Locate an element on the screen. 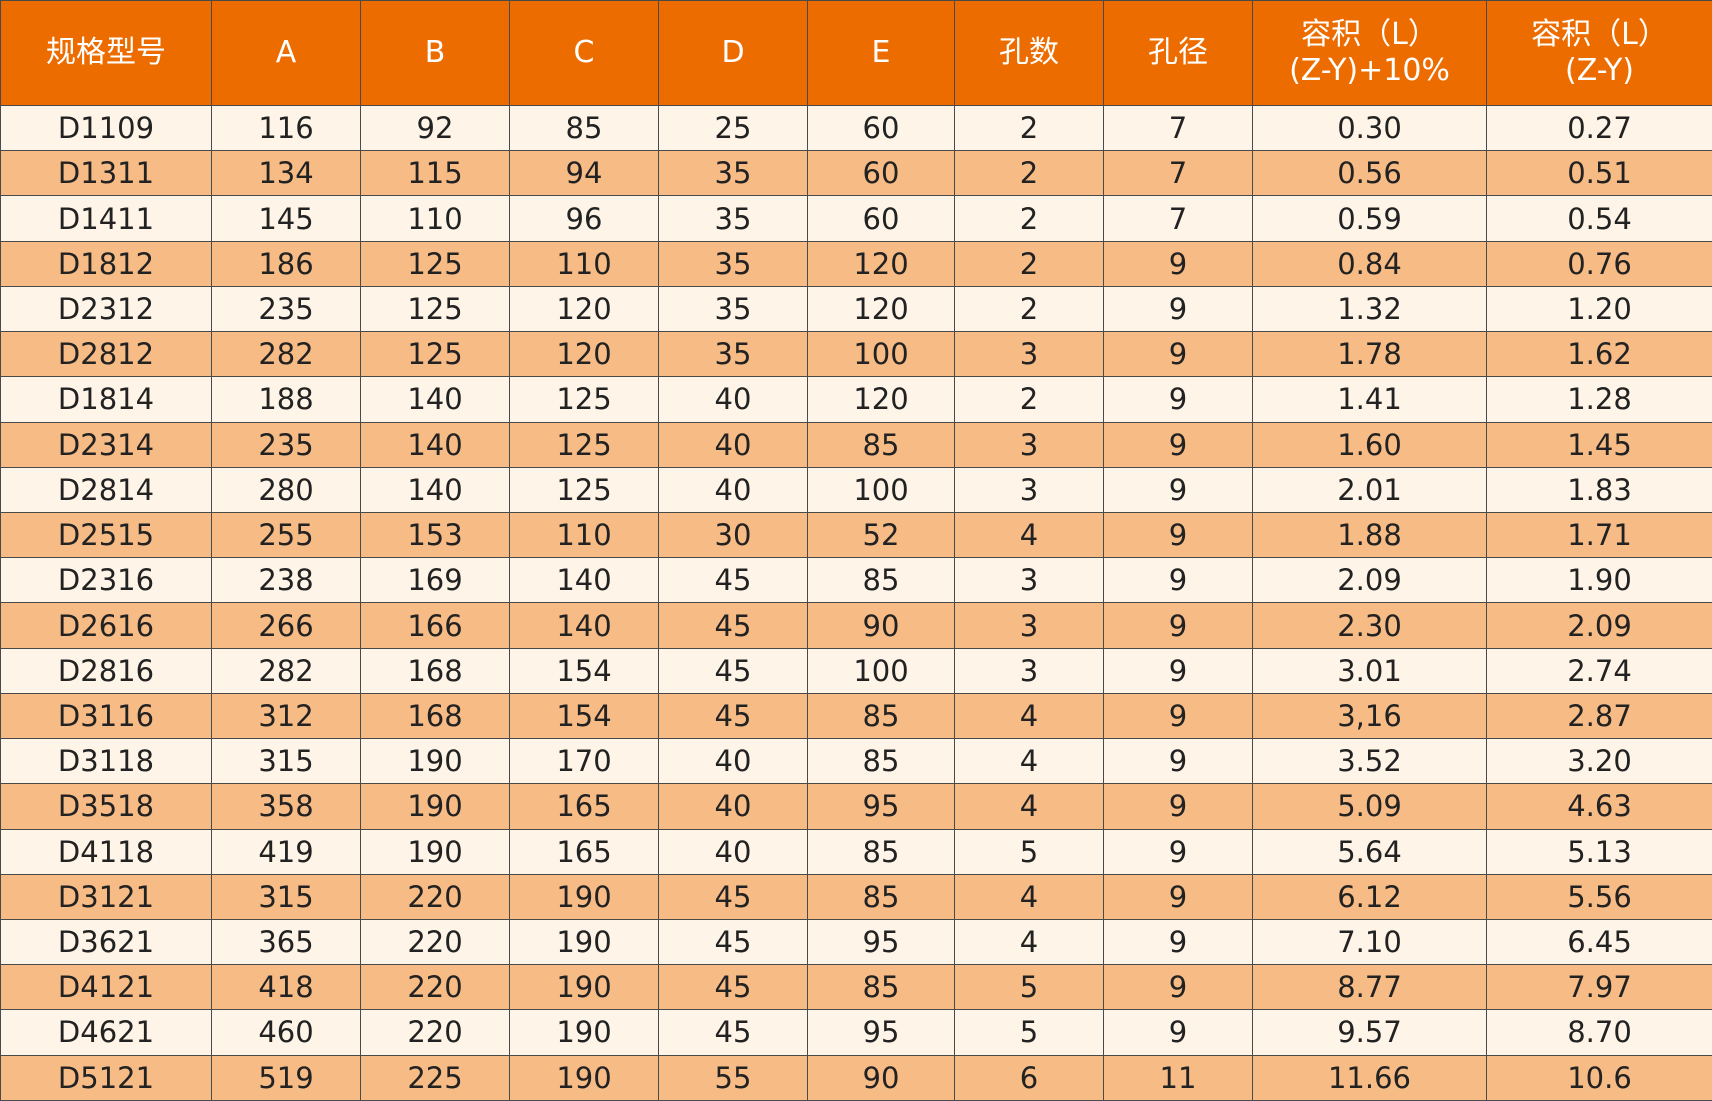 The width and height of the screenshot is (1712, 1101). table-cell: 92 is located at coordinates (435, 128).